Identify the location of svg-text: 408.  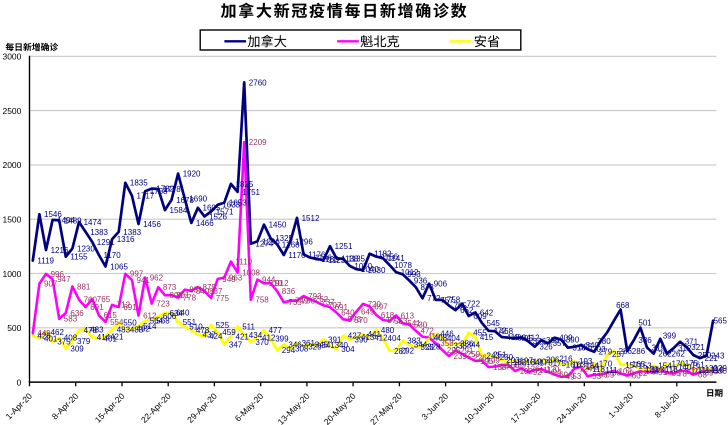
(441, 338).